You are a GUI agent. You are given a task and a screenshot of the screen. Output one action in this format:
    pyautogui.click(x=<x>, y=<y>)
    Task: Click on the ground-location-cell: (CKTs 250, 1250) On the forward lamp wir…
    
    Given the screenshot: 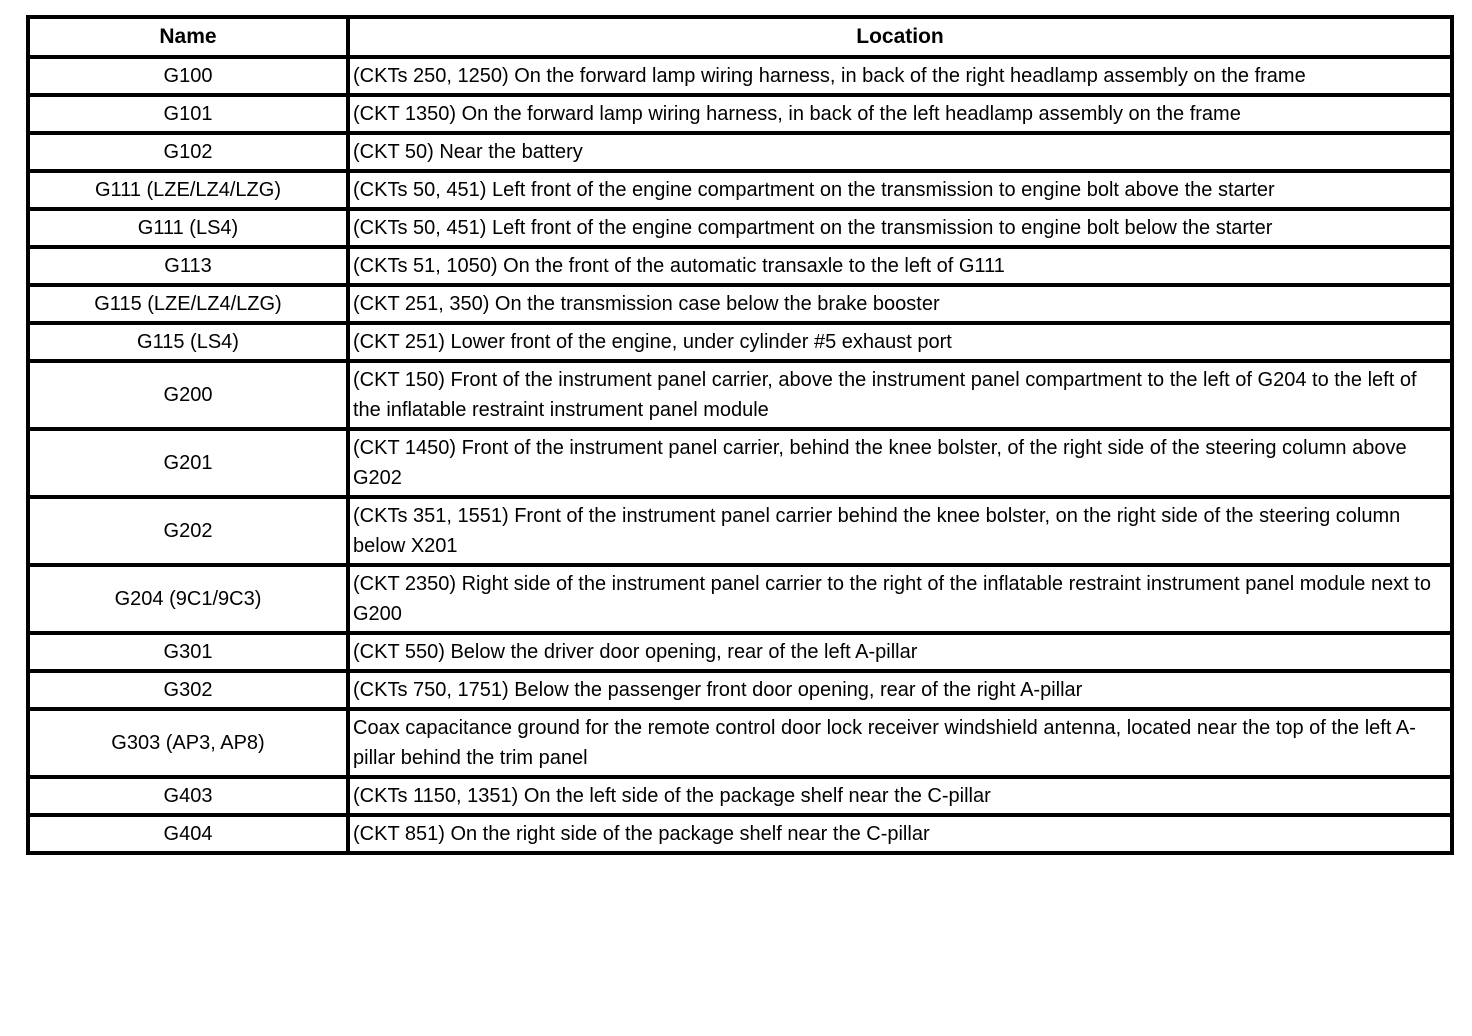 What is the action you would take?
    pyautogui.click(x=900, y=76)
    